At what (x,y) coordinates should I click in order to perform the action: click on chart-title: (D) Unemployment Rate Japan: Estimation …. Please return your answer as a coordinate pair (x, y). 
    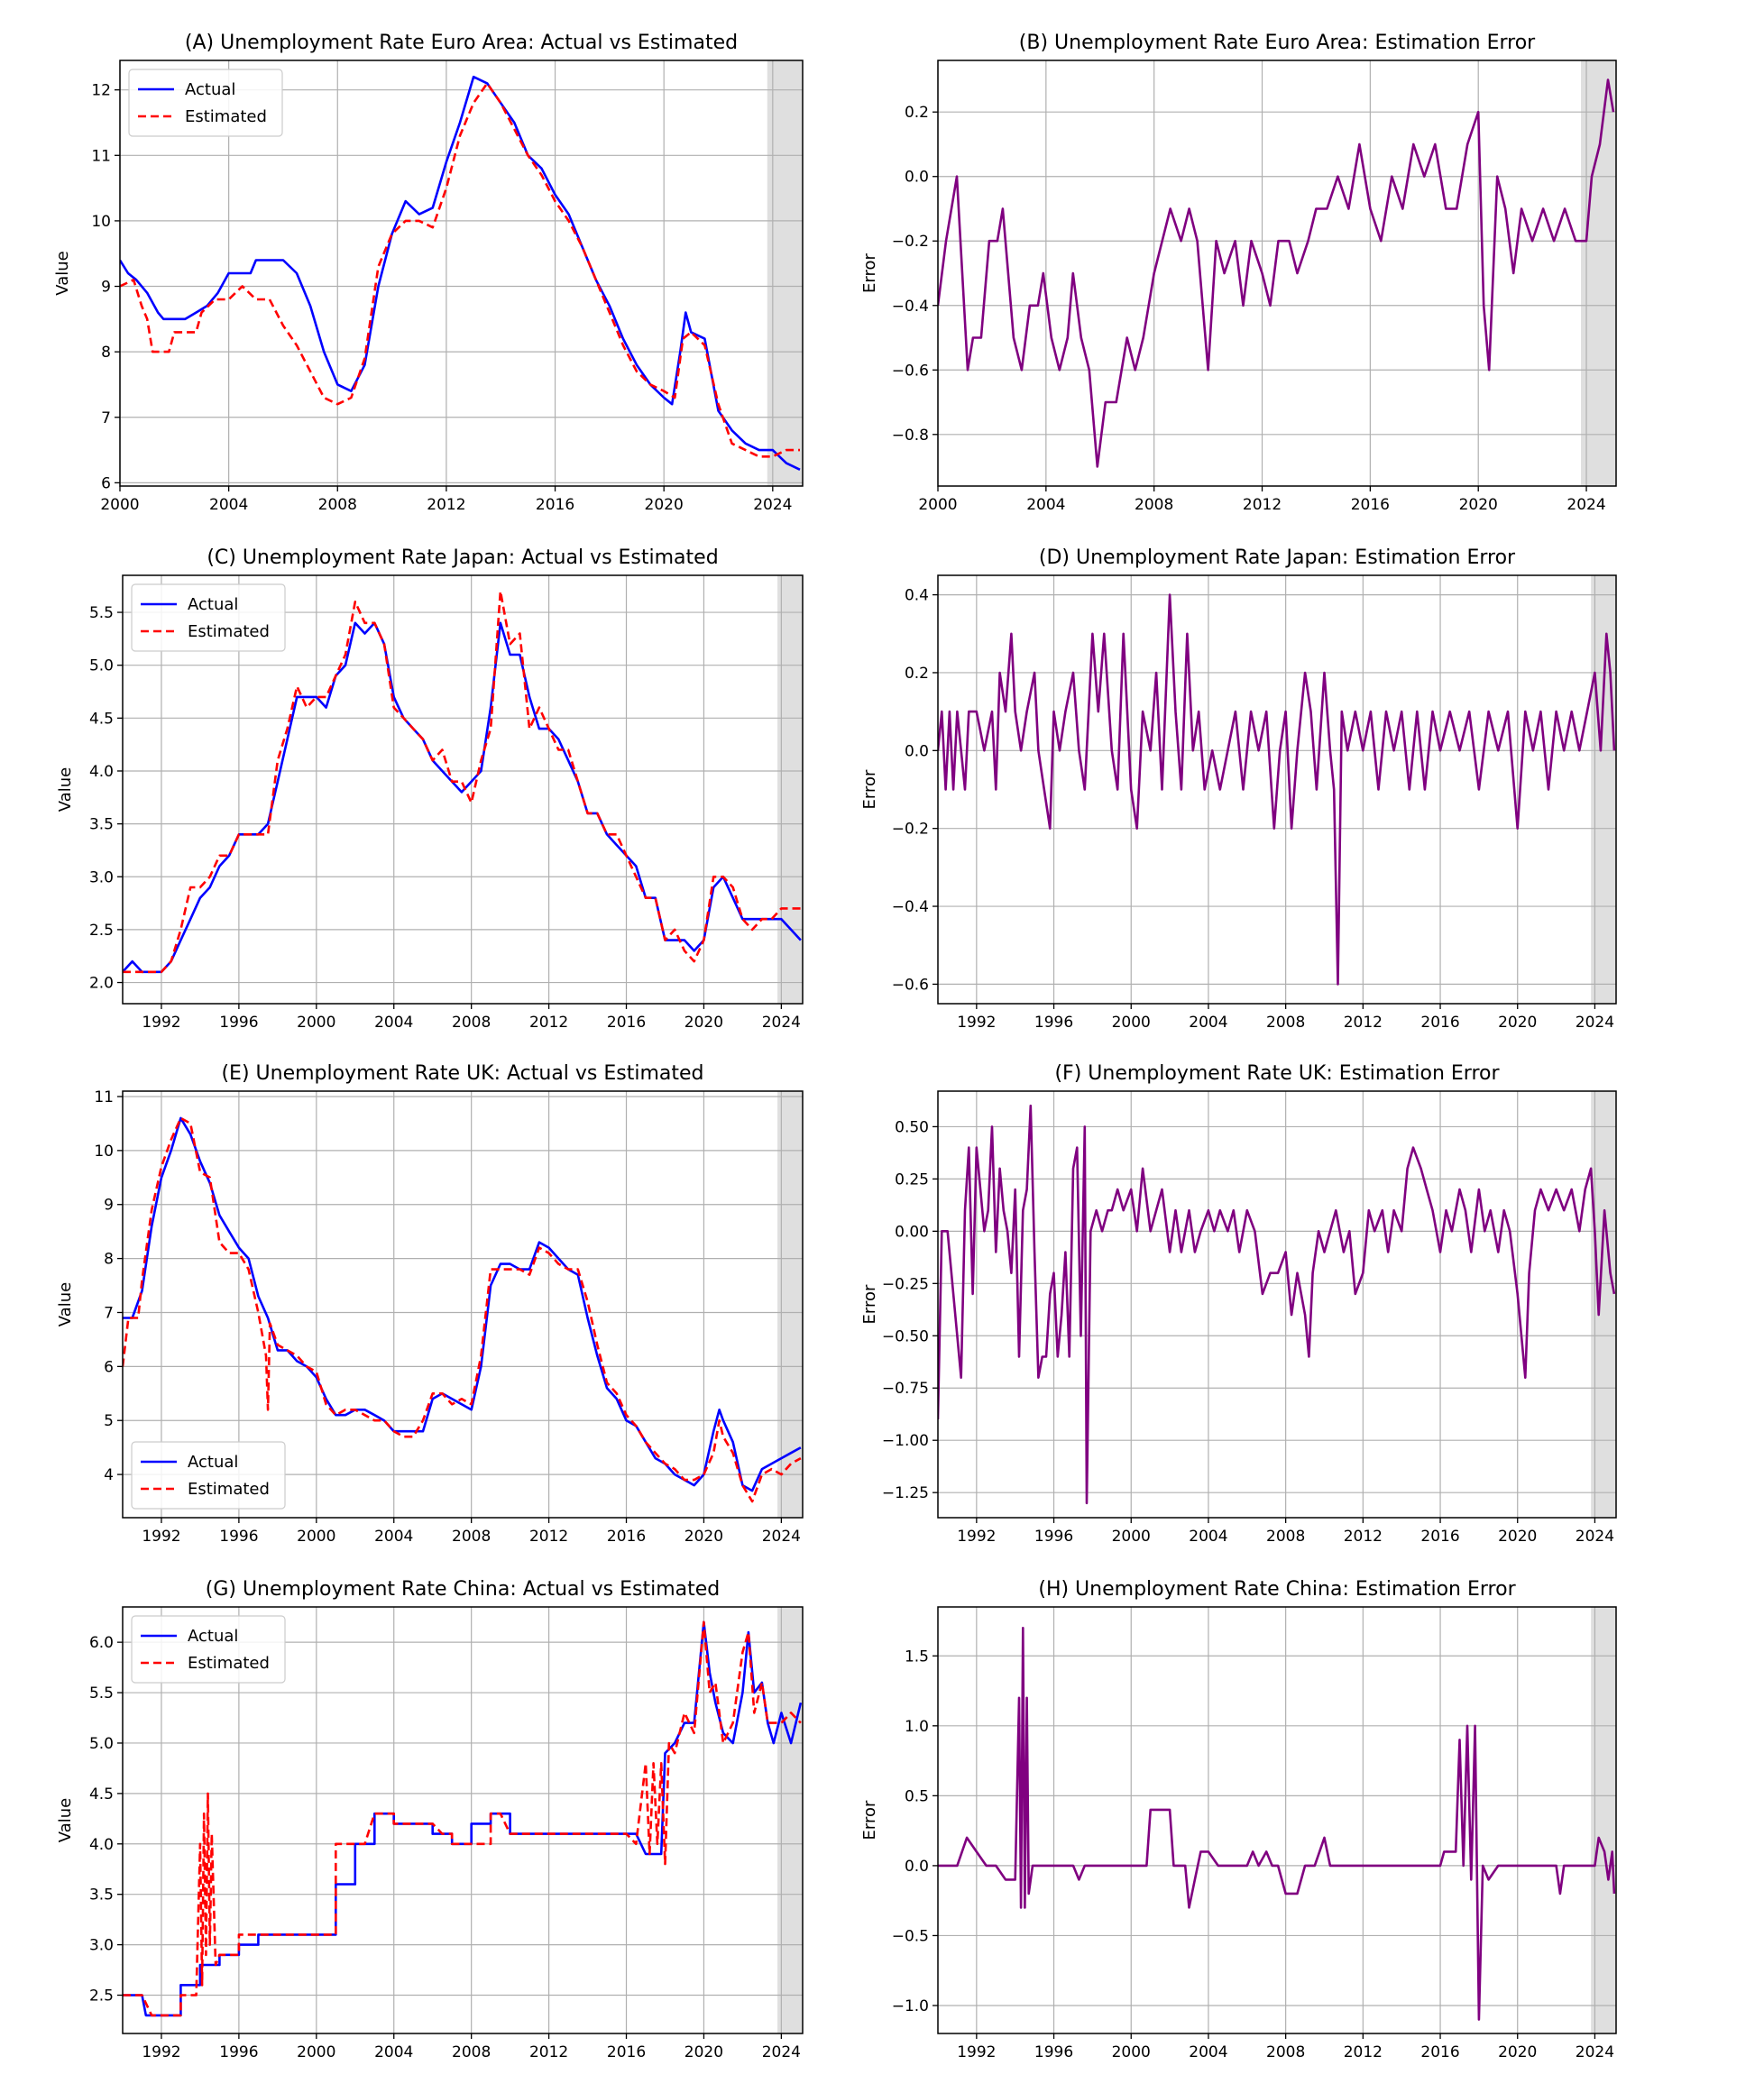
    Looking at the image, I should click on (1277, 558).